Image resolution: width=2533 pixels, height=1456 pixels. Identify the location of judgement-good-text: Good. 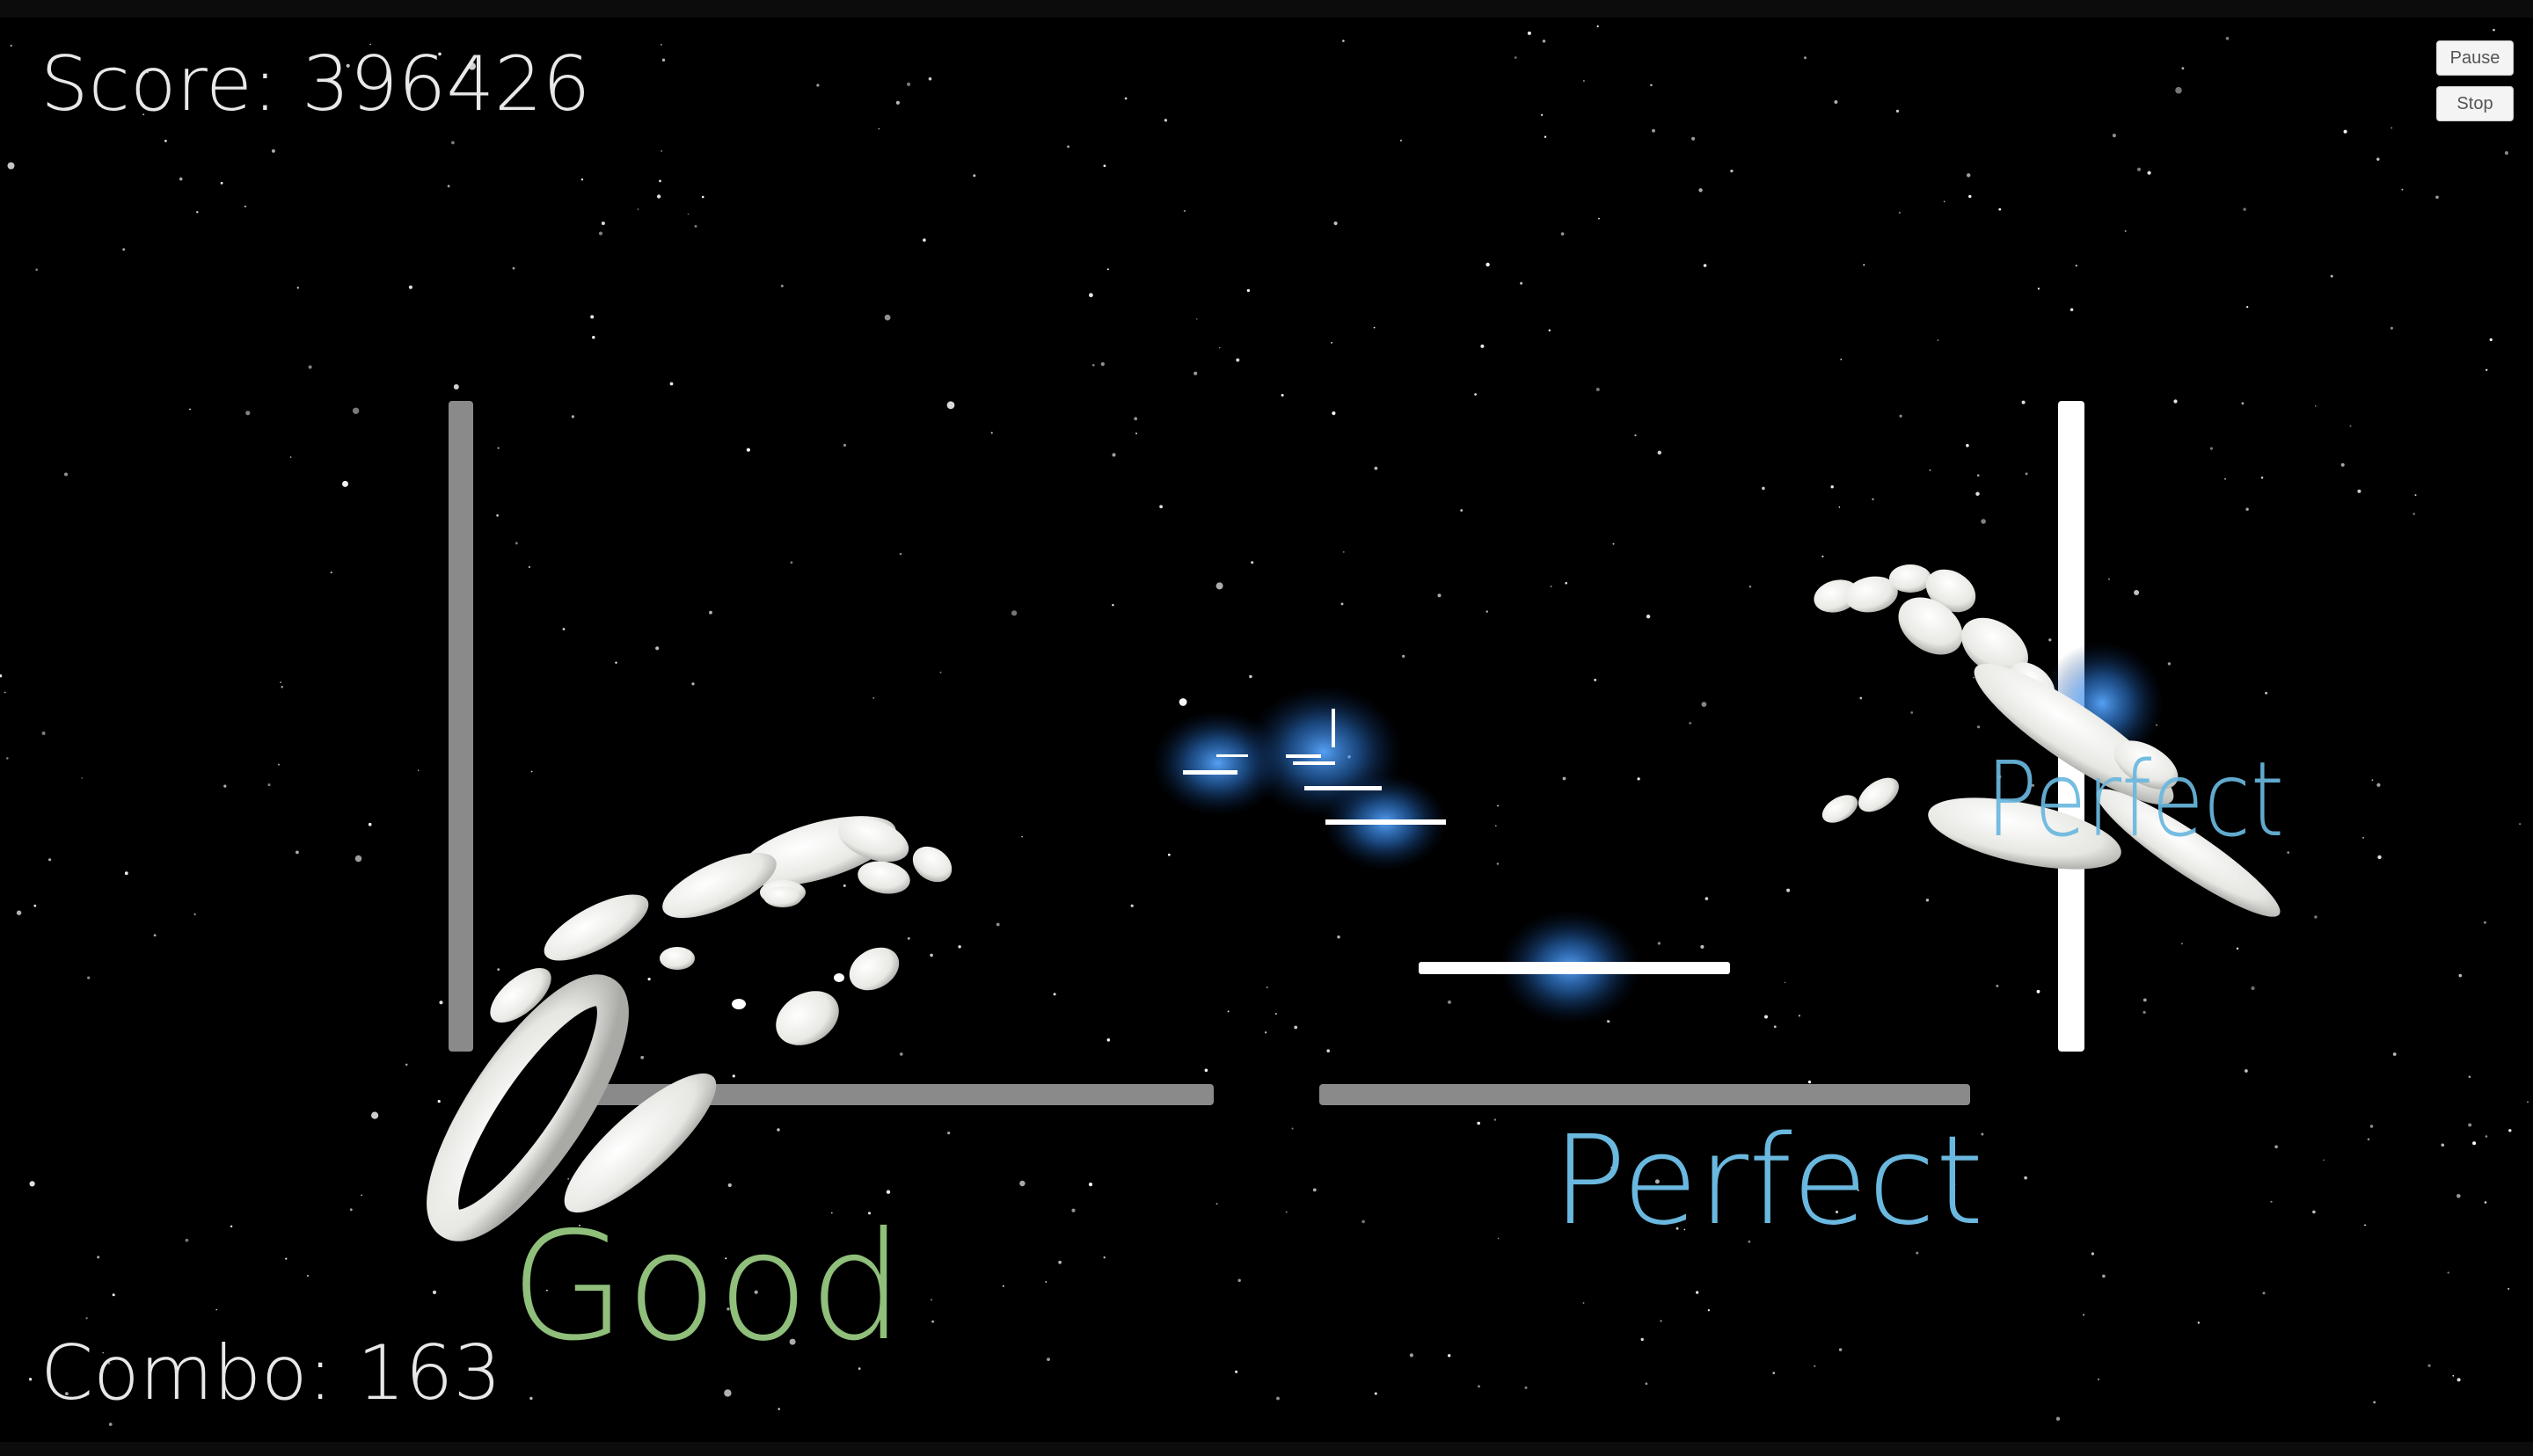
(707, 1287).